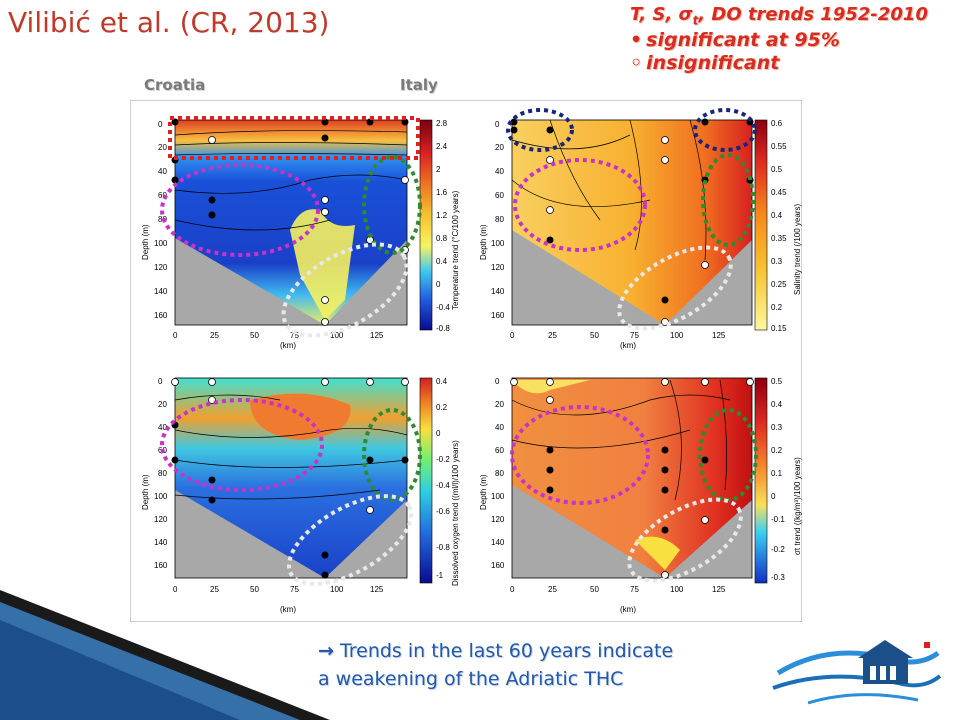 This screenshot has height=720, width=960. Describe the element at coordinates (294, 138) in the screenshot. I see `red-highlight-surface` at that location.